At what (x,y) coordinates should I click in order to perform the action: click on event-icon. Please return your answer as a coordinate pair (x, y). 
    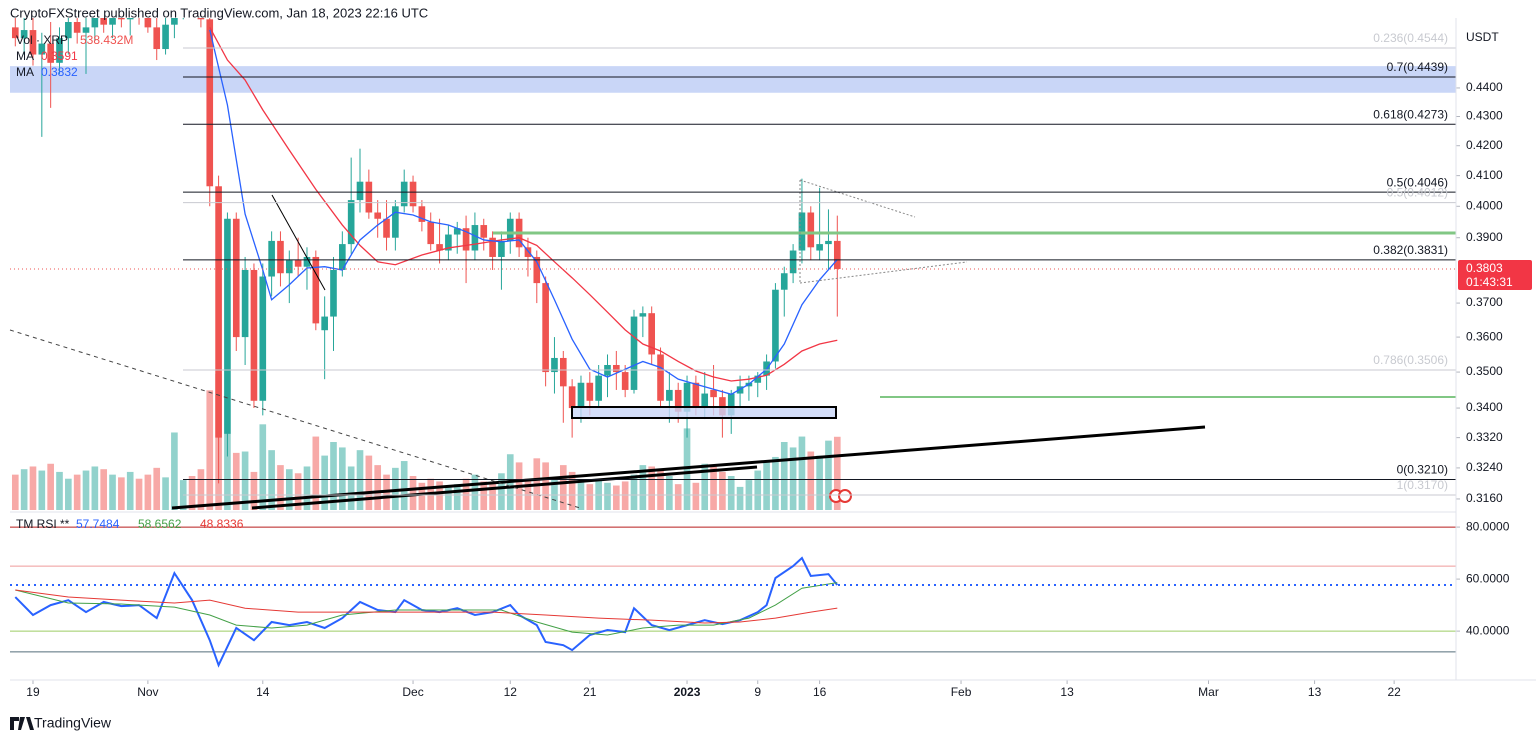
    Looking at the image, I should click on (845, 496).